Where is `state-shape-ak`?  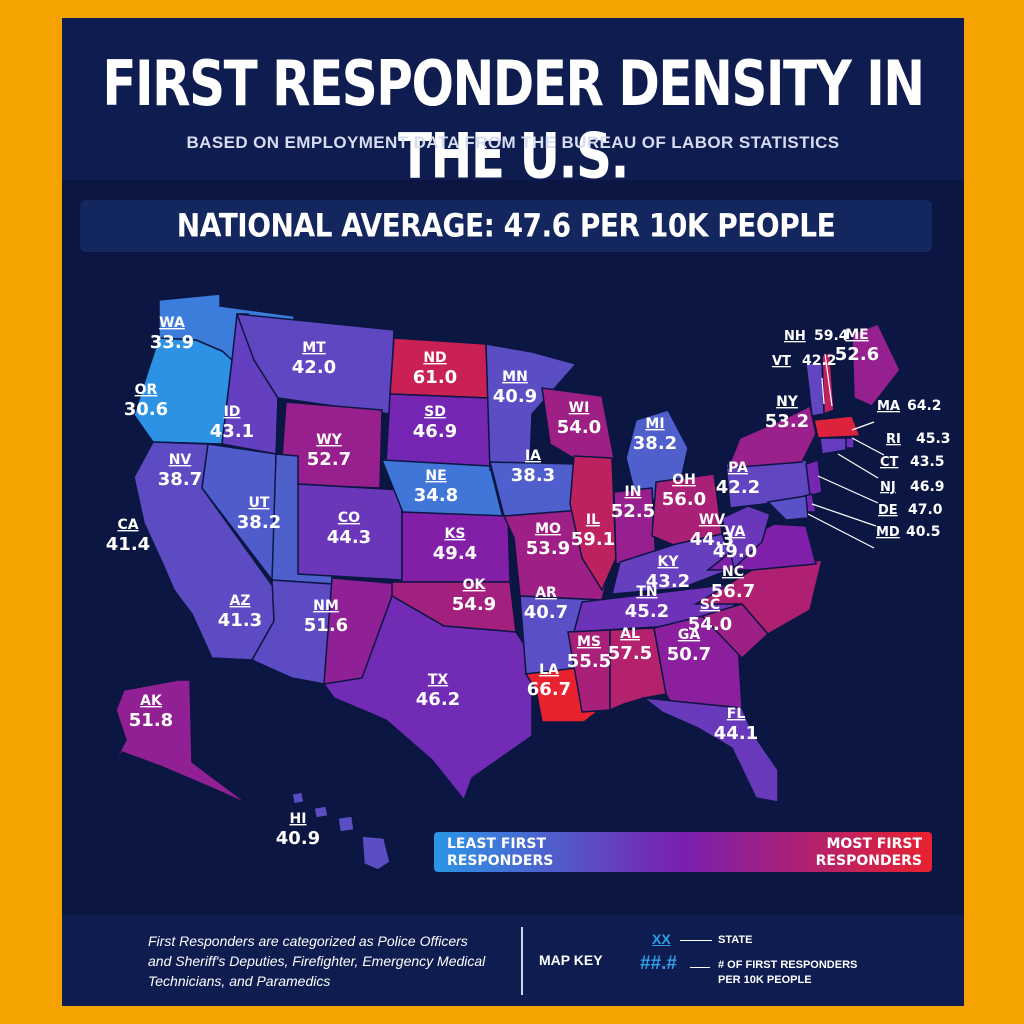 state-shape-ak is located at coordinates (177, 742).